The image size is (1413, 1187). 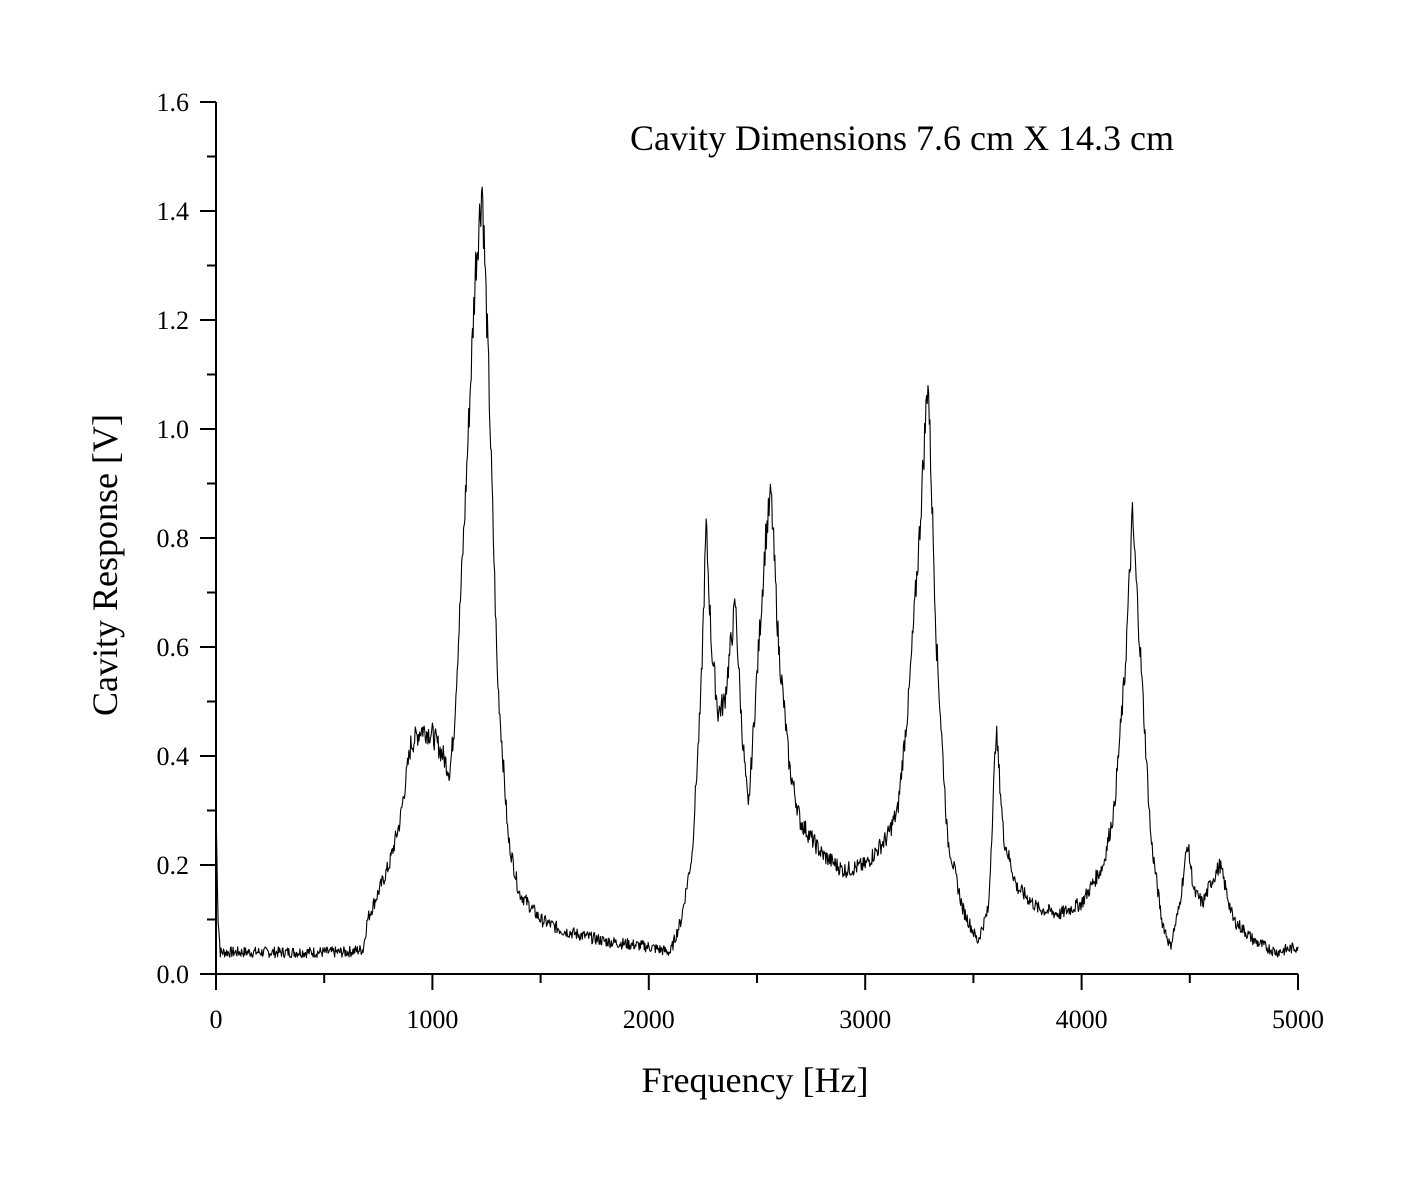 What do you see at coordinates (173, 974) in the screenshot?
I see `y-tick-label: 0.0` at bounding box center [173, 974].